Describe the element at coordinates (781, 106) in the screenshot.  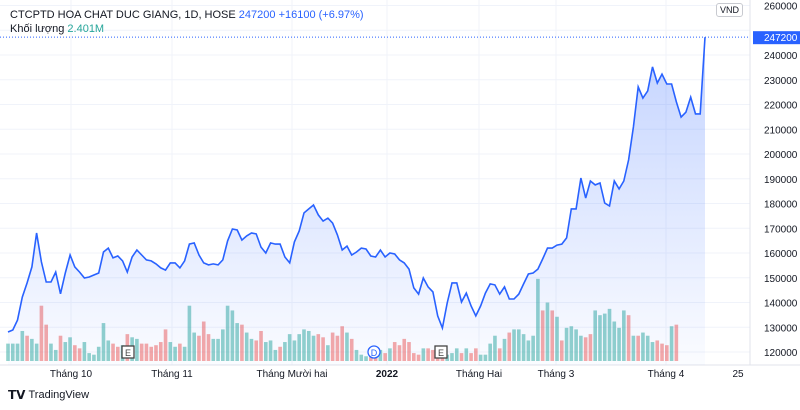
I see `price-axis-label: 220000` at that location.